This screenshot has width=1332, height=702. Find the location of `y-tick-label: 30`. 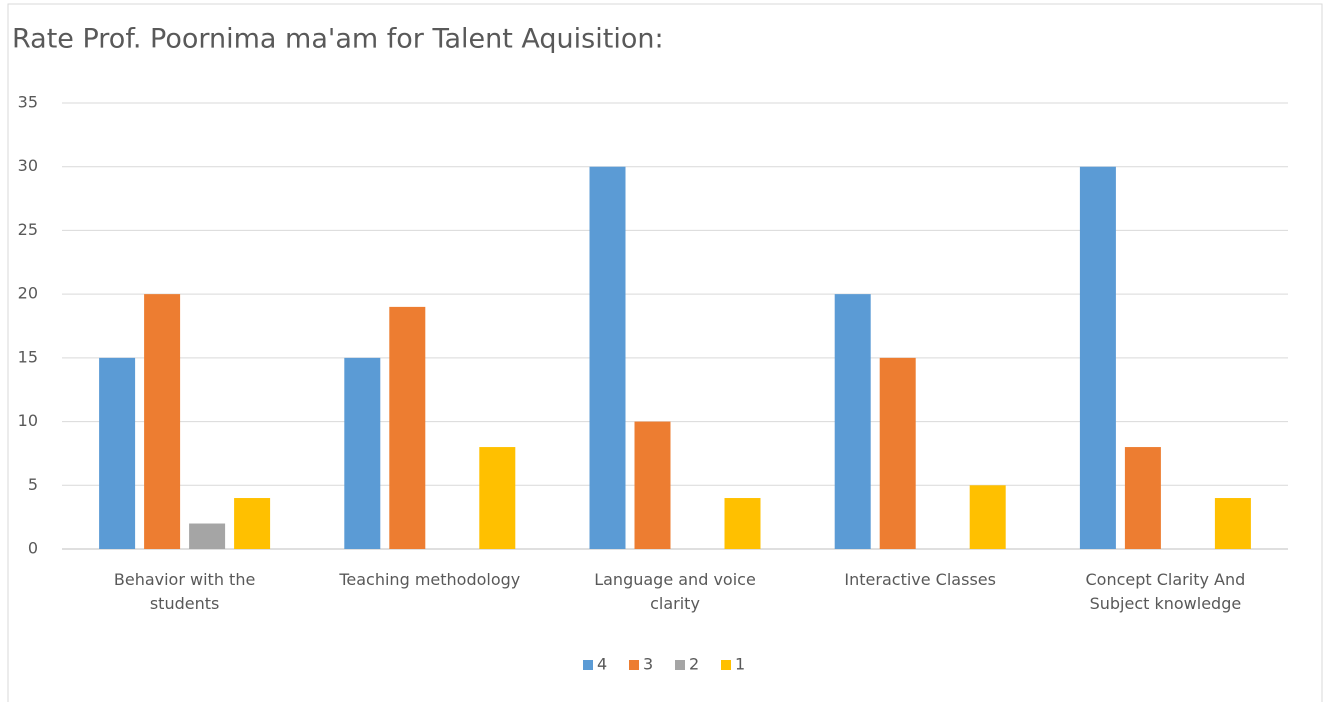

y-tick-label: 30 is located at coordinates (28, 165).